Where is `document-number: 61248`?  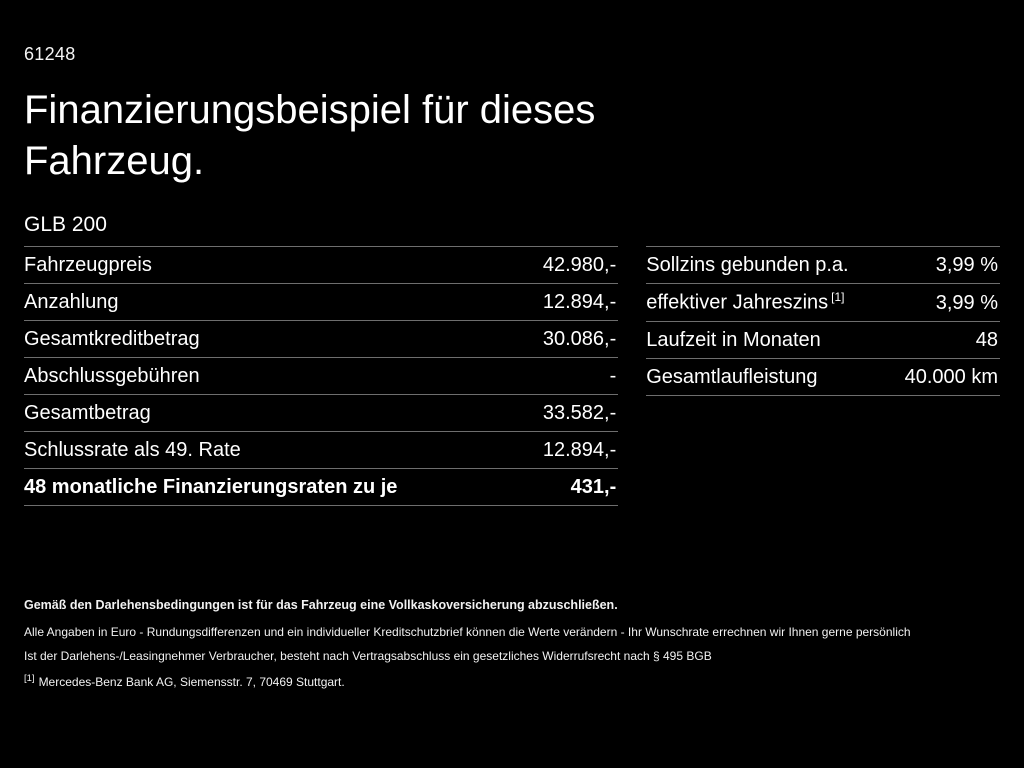
document-number: 61248 is located at coordinates (50, 54).